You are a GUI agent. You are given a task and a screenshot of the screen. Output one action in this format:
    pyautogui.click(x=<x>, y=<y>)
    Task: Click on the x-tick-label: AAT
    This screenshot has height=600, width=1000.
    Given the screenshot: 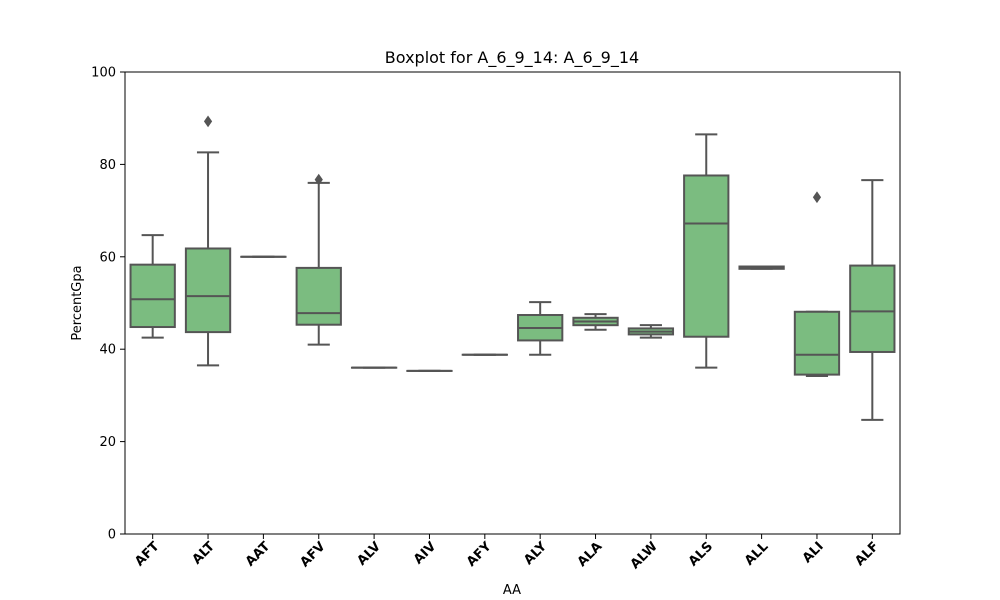 What is the action you would take?
    pyautogui.click(x=258, y=554)
    